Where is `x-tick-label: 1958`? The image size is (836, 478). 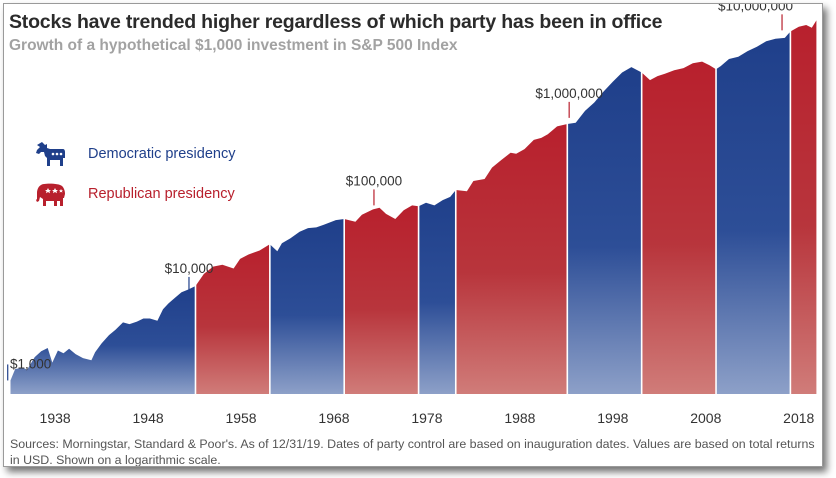
x-tick-label: 1958 is located at coordinates (240, 418).